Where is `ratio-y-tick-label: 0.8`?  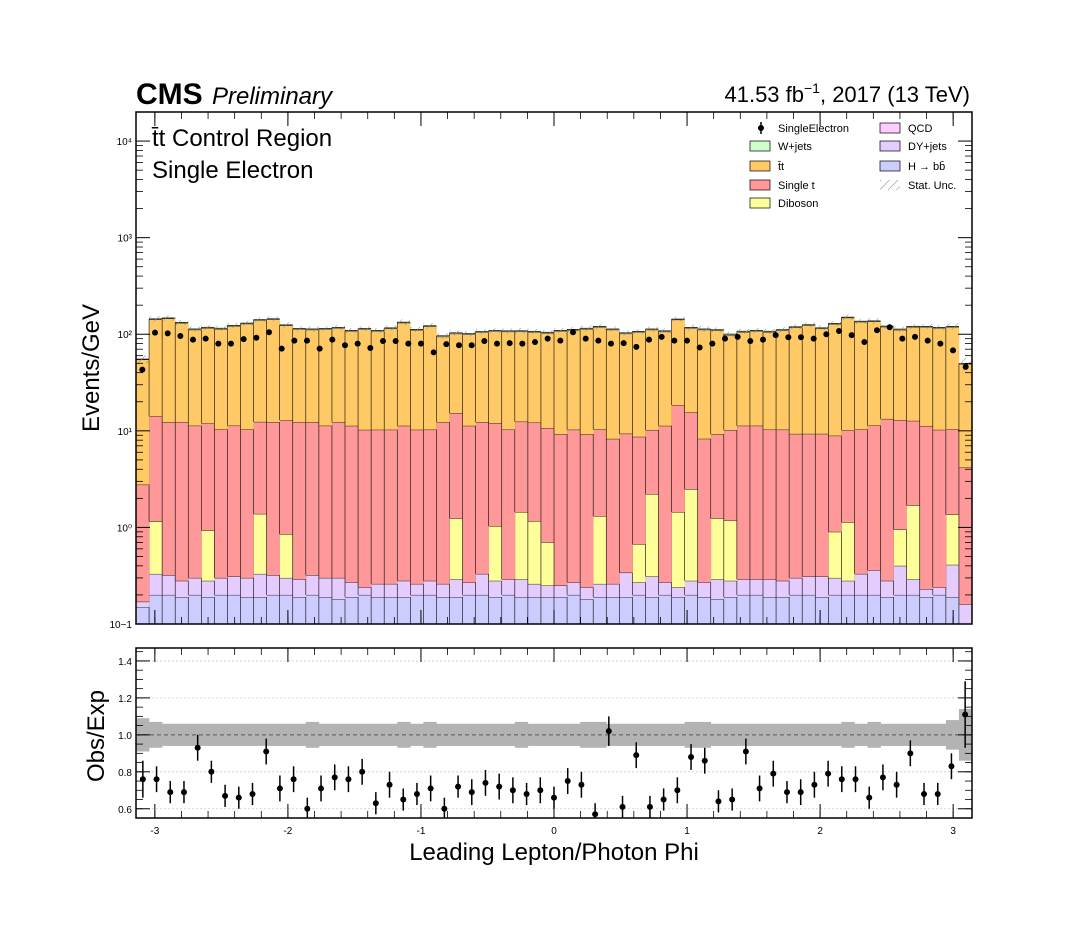
ratio-y-tick-label: 0.8 is located at coordinates (125, 773).